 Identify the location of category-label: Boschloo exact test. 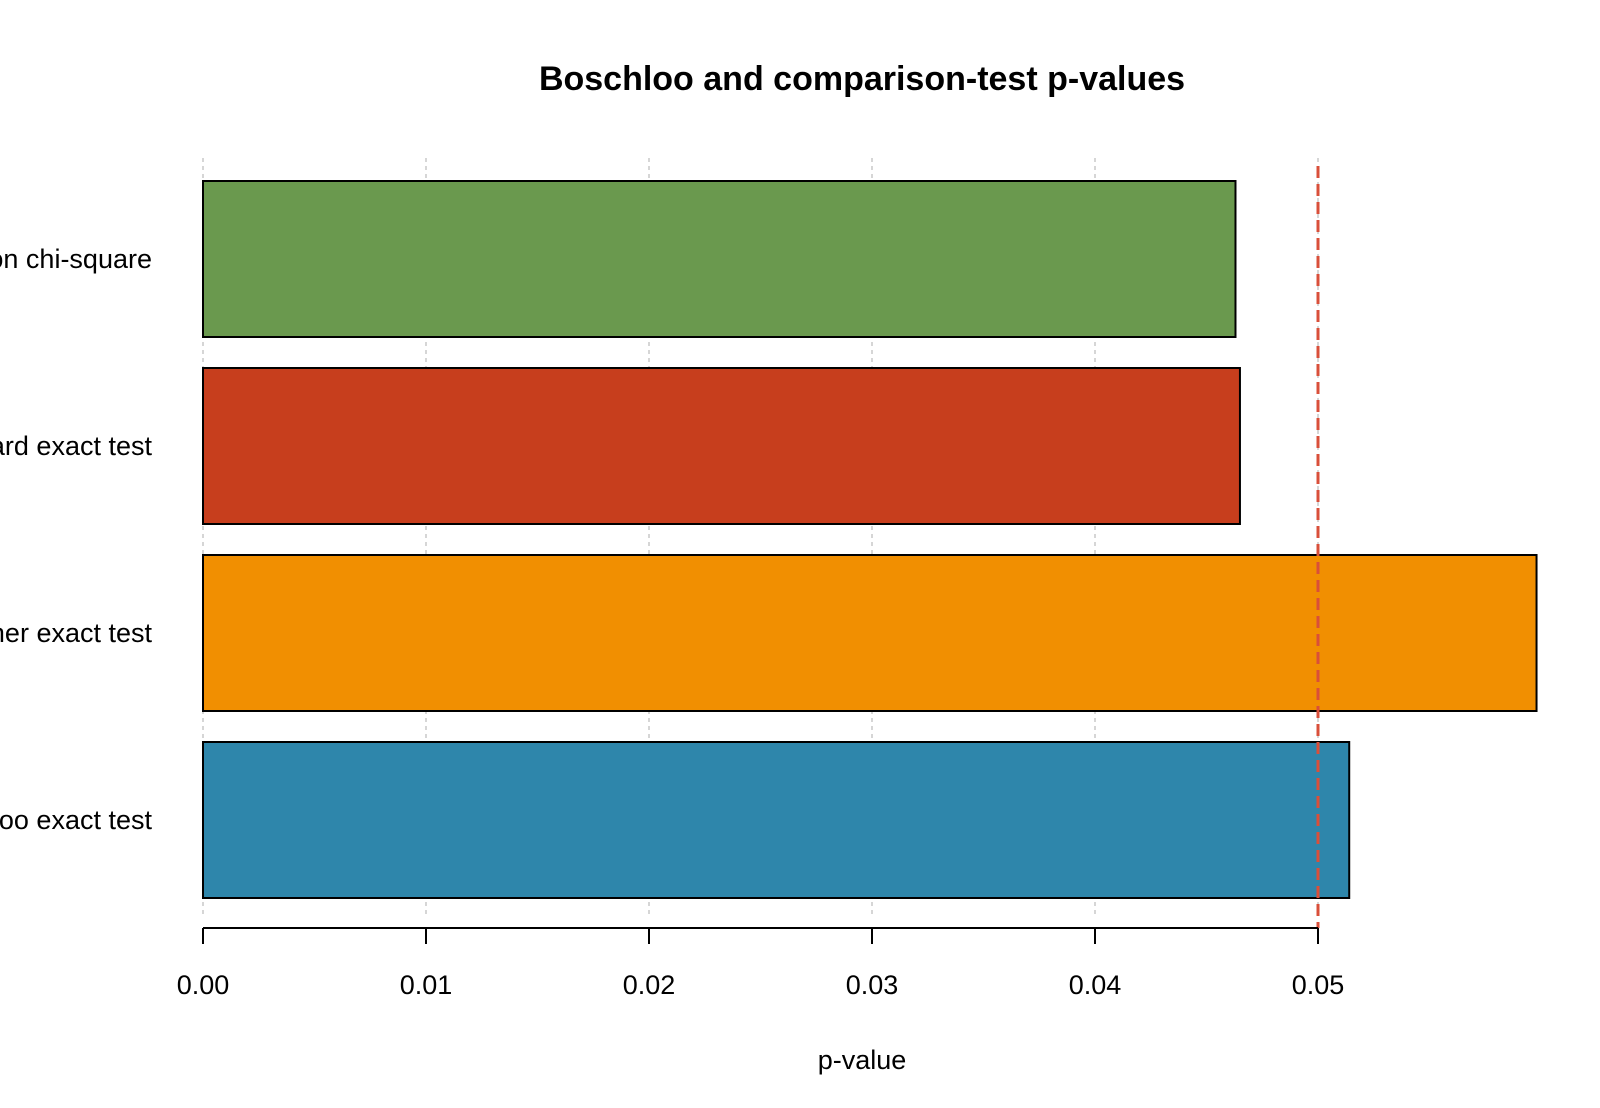
(76, 820).